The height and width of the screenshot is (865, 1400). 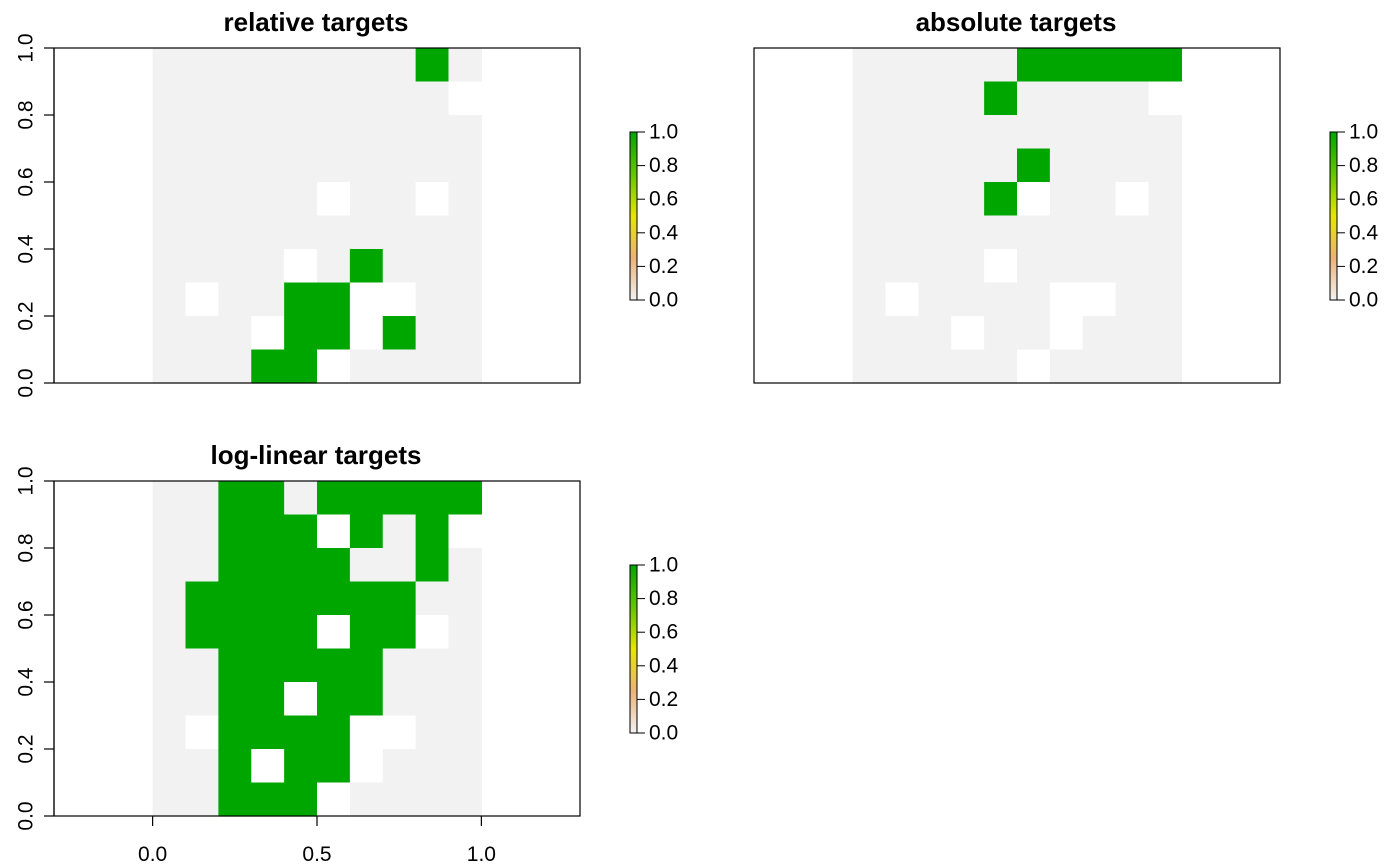 What do you see at coordinates (26, 181) in the screenshot?
I see `y-tick-label: 0.6` at bounding box center [26, 181].